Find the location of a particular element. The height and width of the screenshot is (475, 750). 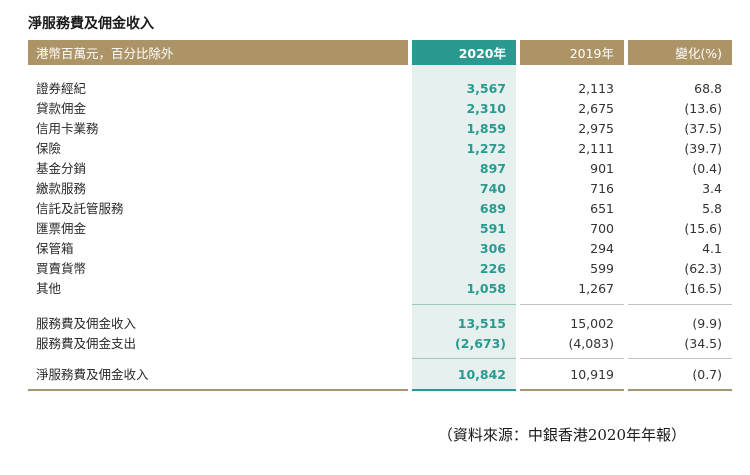

subtotal-row: 服務費及佣金收入 13,515 15,002 (9.9) is located at coordinates (375, 324).